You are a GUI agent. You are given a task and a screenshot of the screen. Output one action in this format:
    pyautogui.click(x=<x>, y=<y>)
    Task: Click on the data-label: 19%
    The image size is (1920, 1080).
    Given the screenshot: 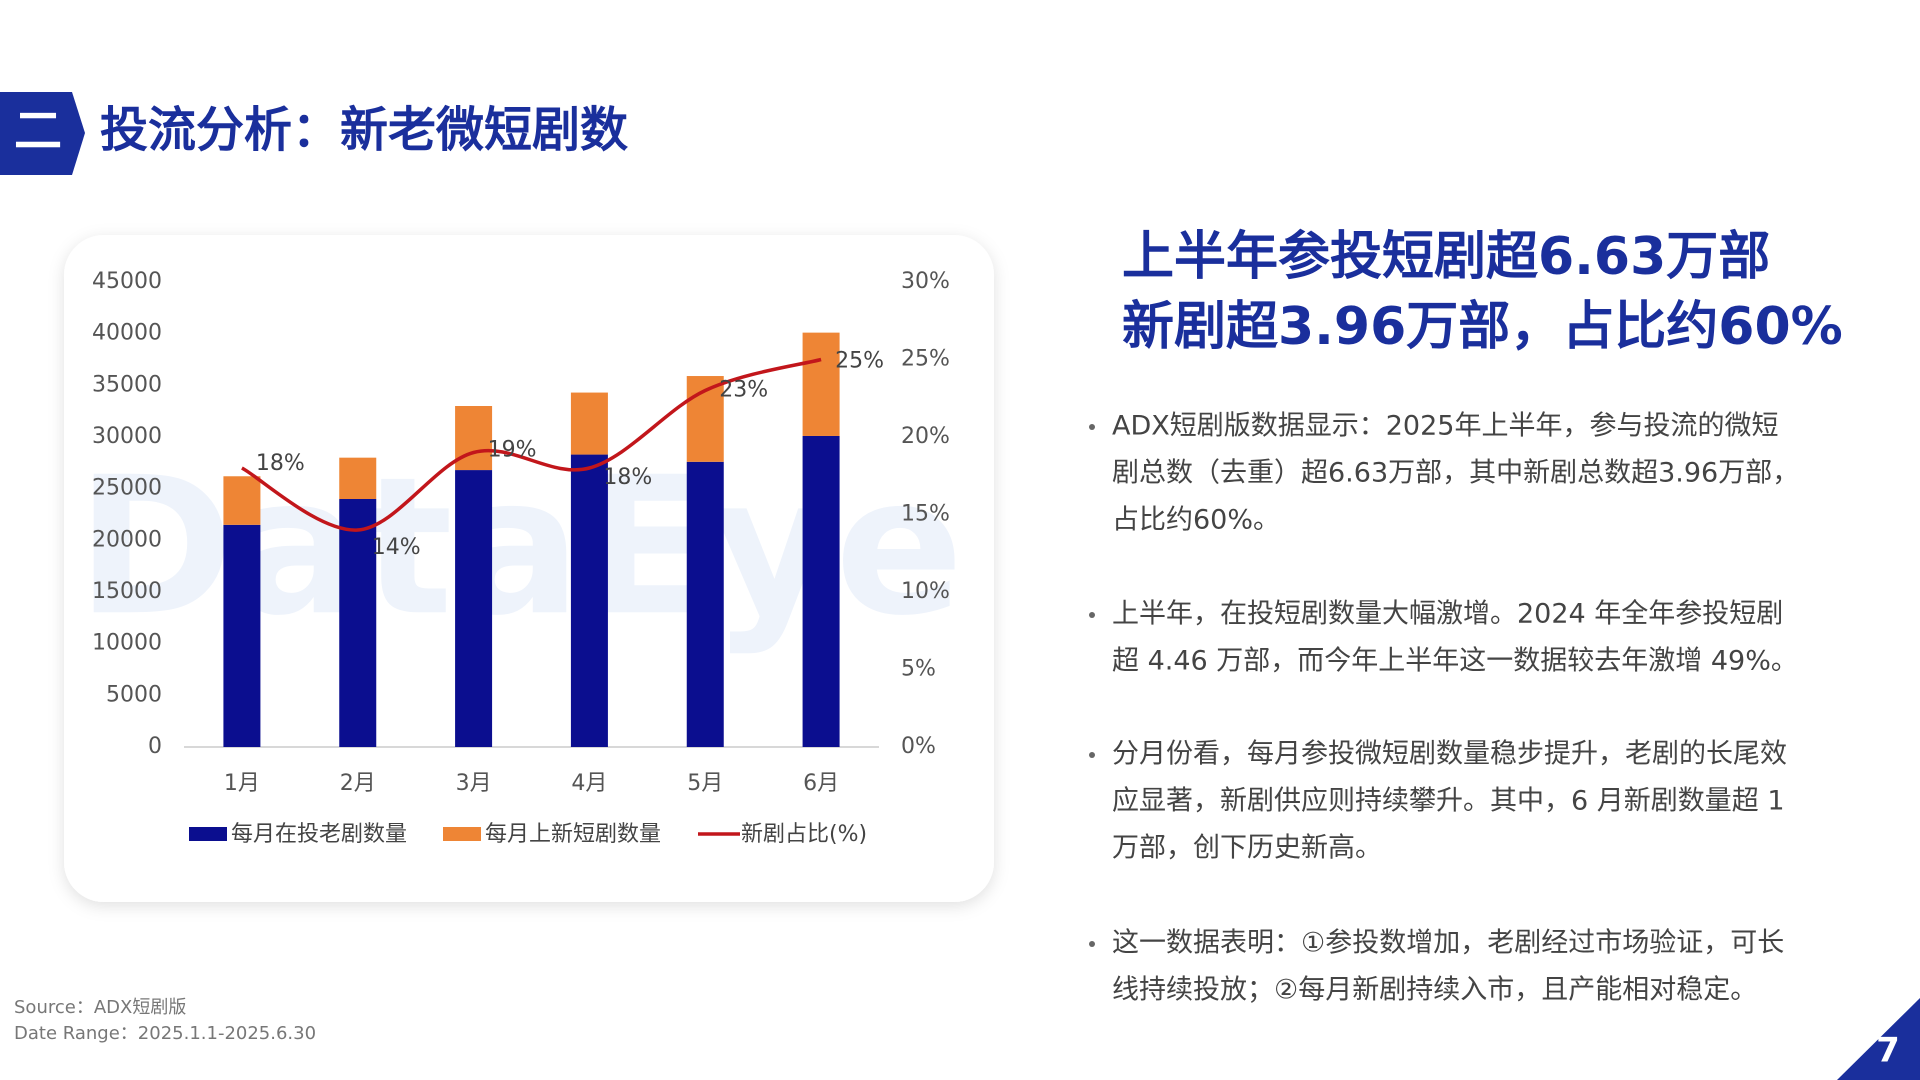 What is the action you would take?
    pyautogui.click(x=512, y=450)
    